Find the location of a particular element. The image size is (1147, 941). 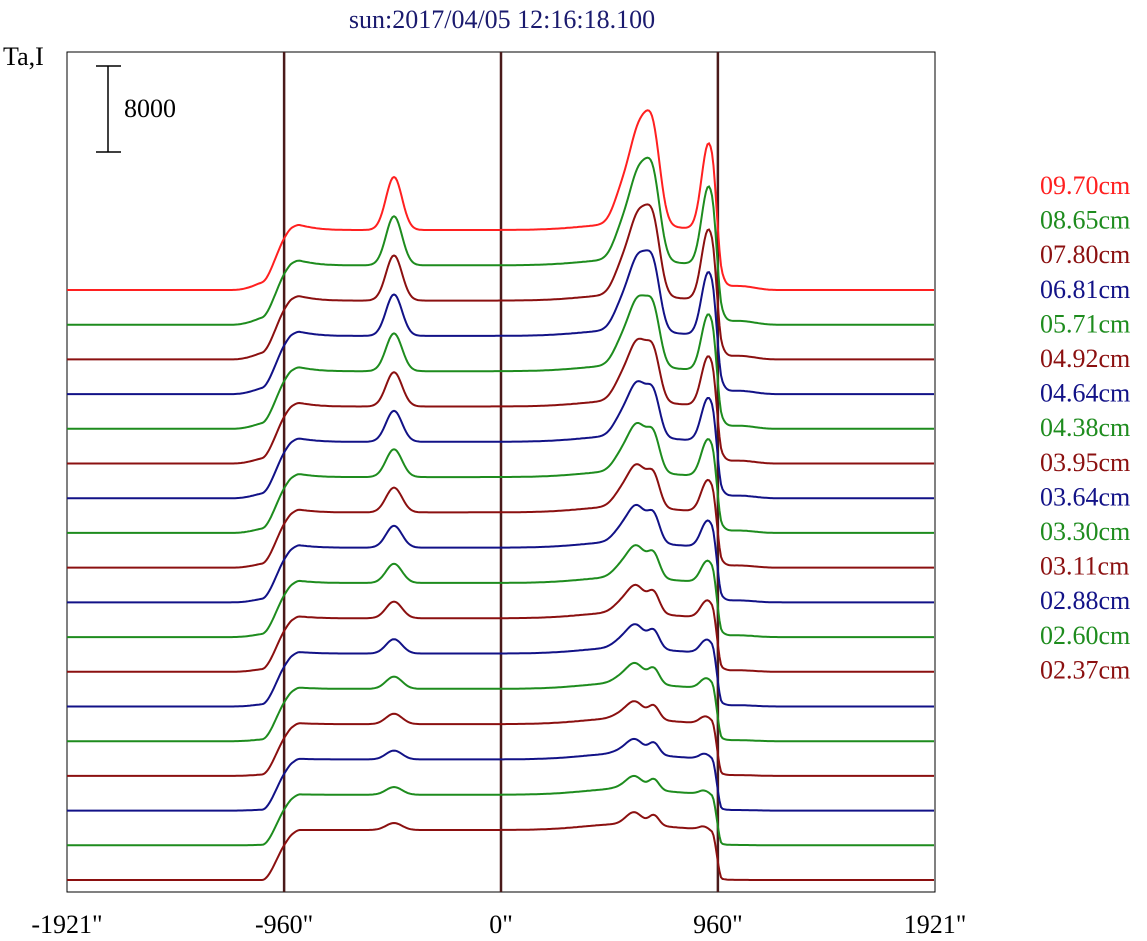

x-tick-label: -1921" is located at coordinates (66, 924).